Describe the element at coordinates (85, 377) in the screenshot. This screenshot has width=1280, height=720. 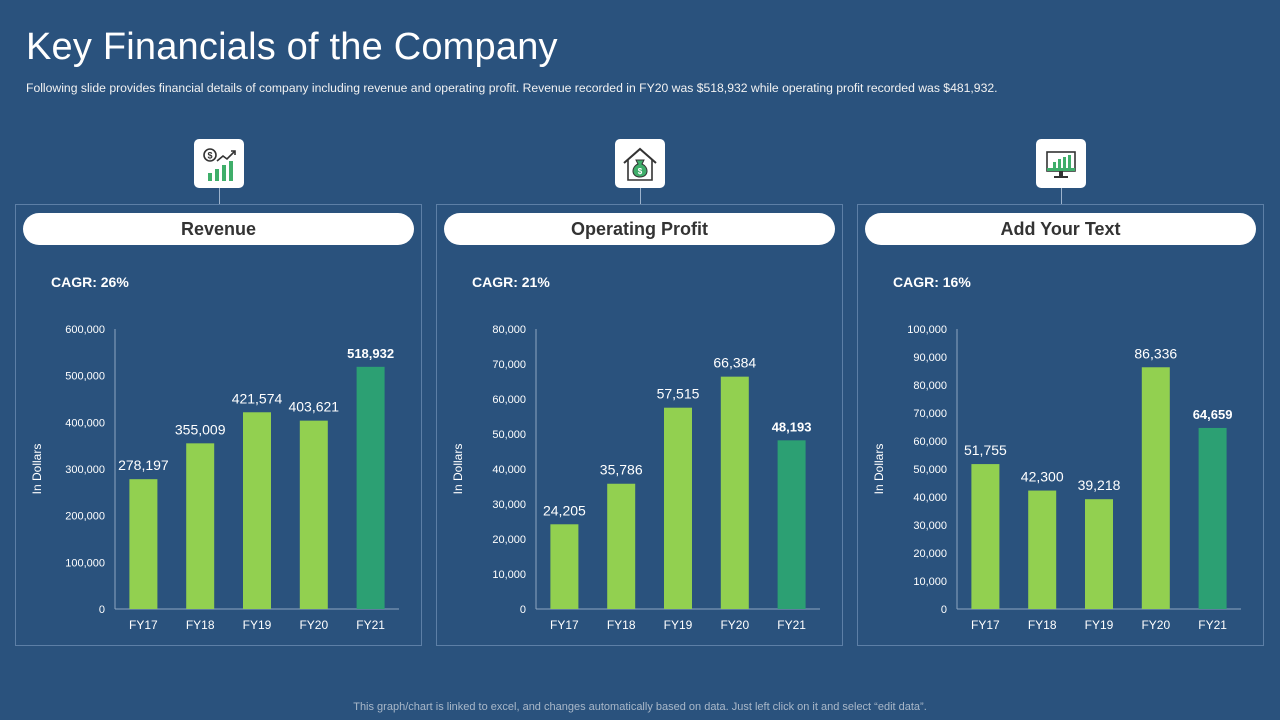
I see `y-tick-label: 500,000` at that location.